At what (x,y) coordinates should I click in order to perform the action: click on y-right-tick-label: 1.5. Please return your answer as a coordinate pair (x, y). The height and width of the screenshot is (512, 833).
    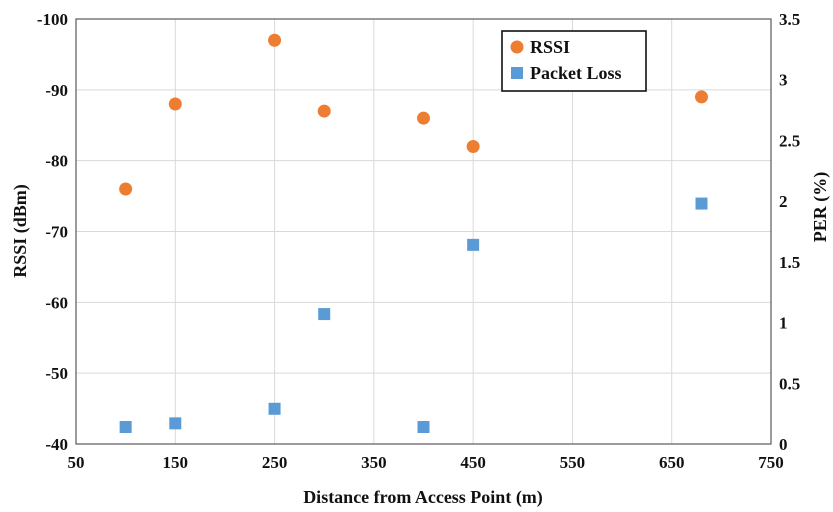
    Looking at the image, I should click on (789, 262).